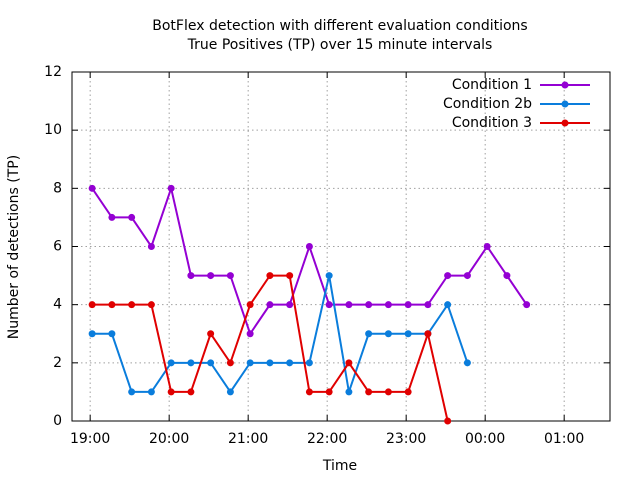 The width and height of the screenshot is (640, 480). Describe the element at coordinates (248, 439) in the screenshot. I see `x-tick-label: 21:00` at that location.